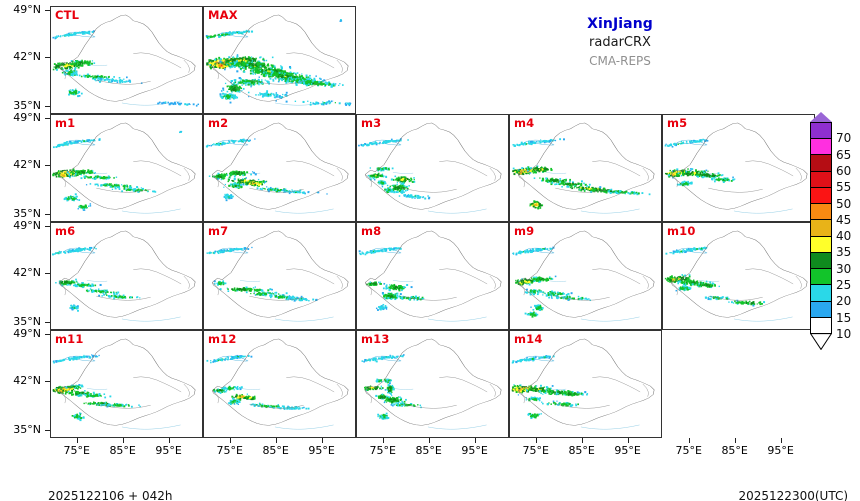 The height and width of the screenshot is (501, 860). Describe the element at coordinates (844, 170) in the screenshot. I see `colorbar-tick-label: 60` at that location.